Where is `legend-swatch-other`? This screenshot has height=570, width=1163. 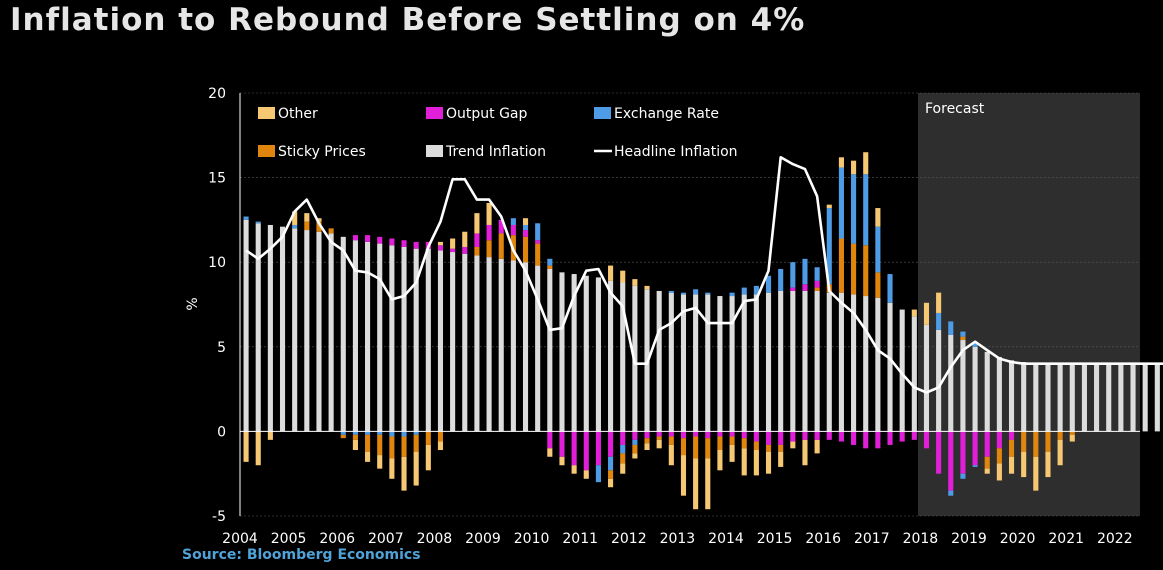 legend-swatch-other is located at coordinates (266, 113).